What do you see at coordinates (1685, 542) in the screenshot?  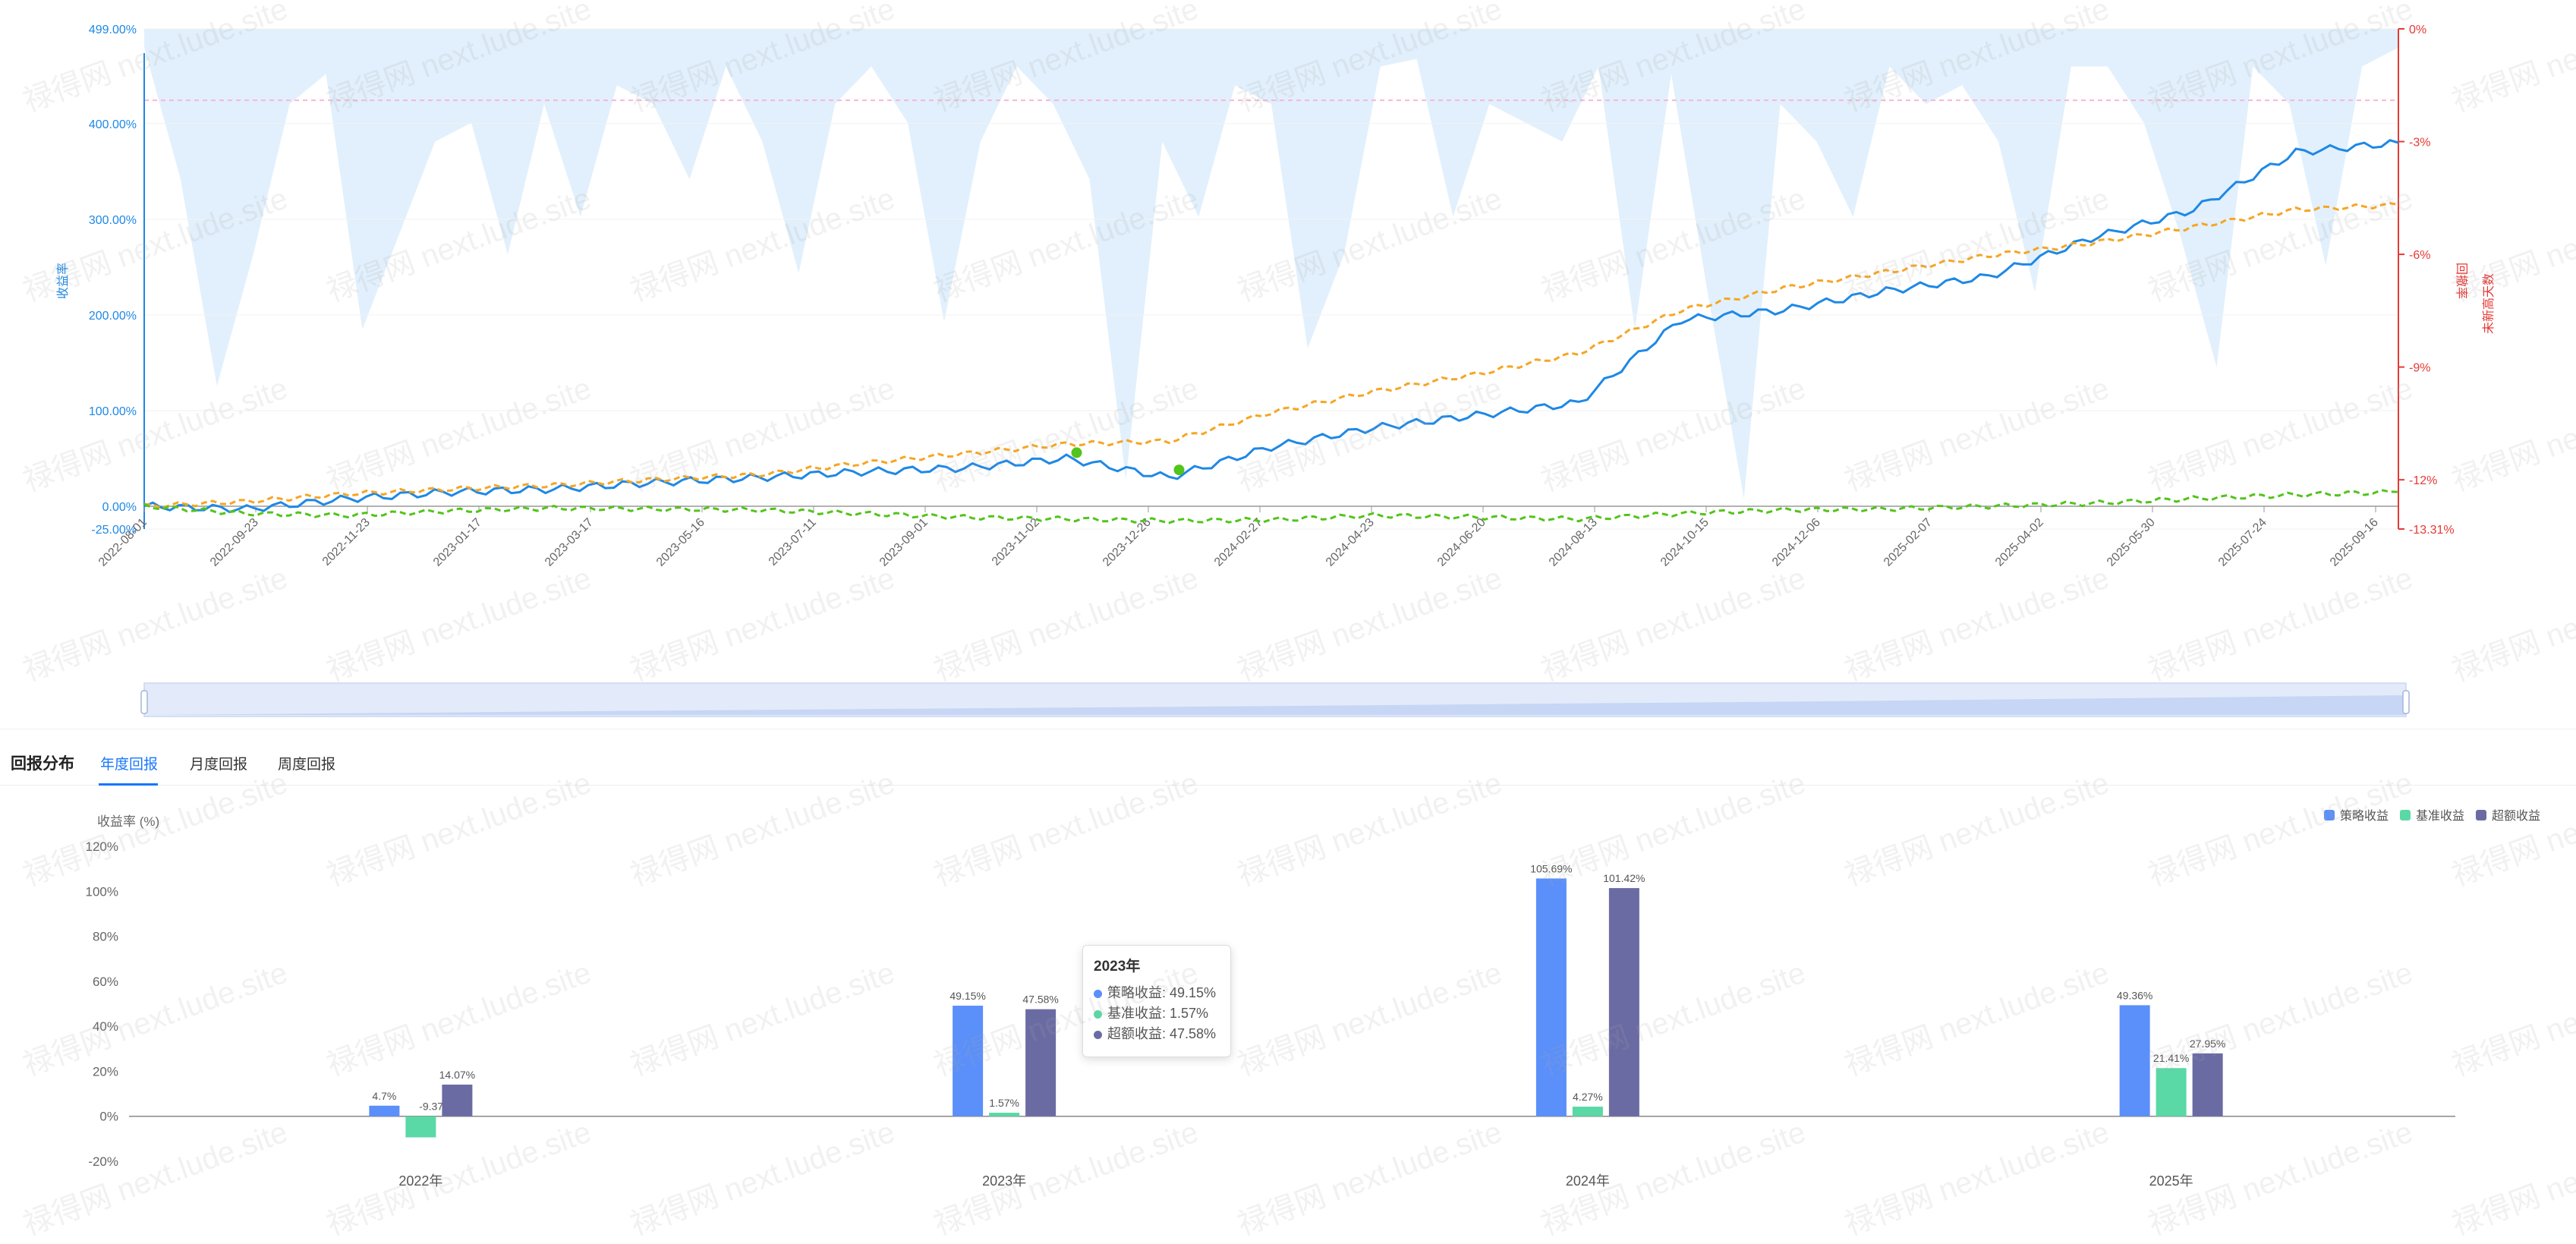 I see `x-tick-label: 2024-10-15` at bounding box center [1685, 542].